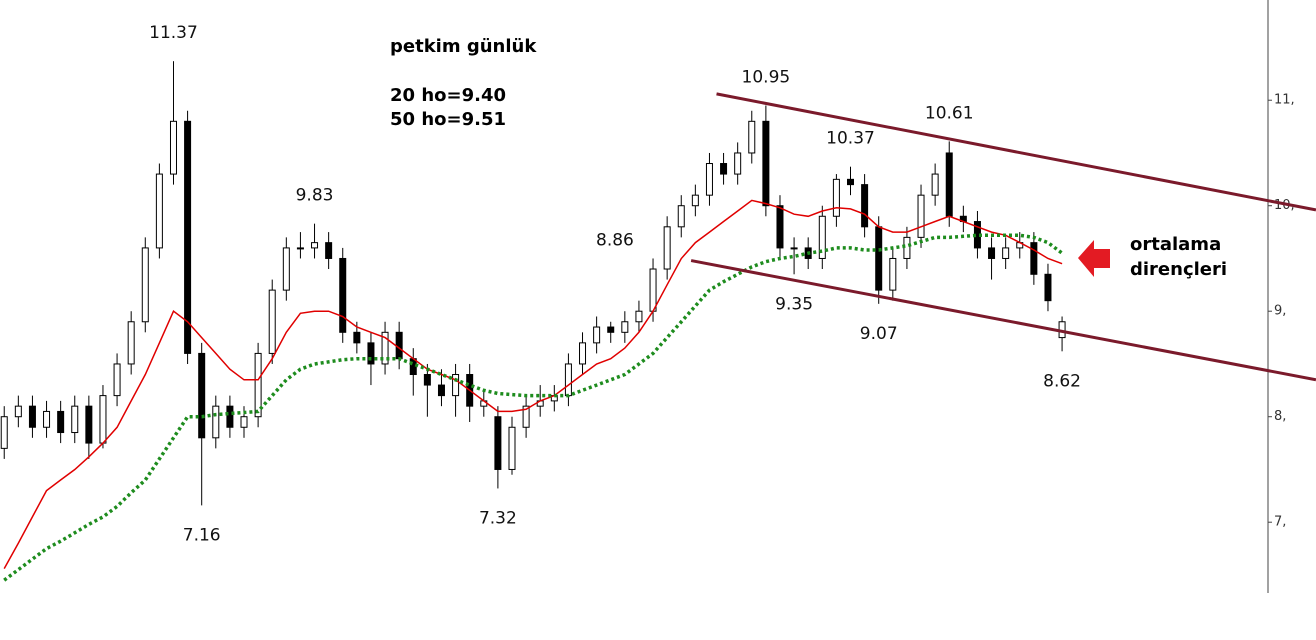 This screenshot has width=1316, height=640. I want to click on y-tick-label: 9,, so click(1280, 311).